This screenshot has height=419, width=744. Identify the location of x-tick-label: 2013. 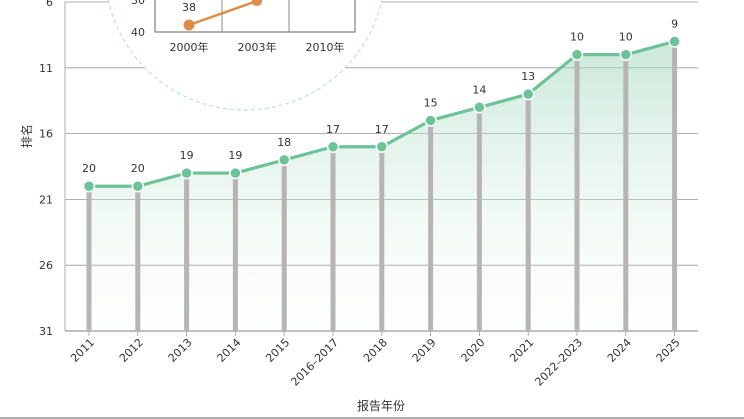
(180, 350).